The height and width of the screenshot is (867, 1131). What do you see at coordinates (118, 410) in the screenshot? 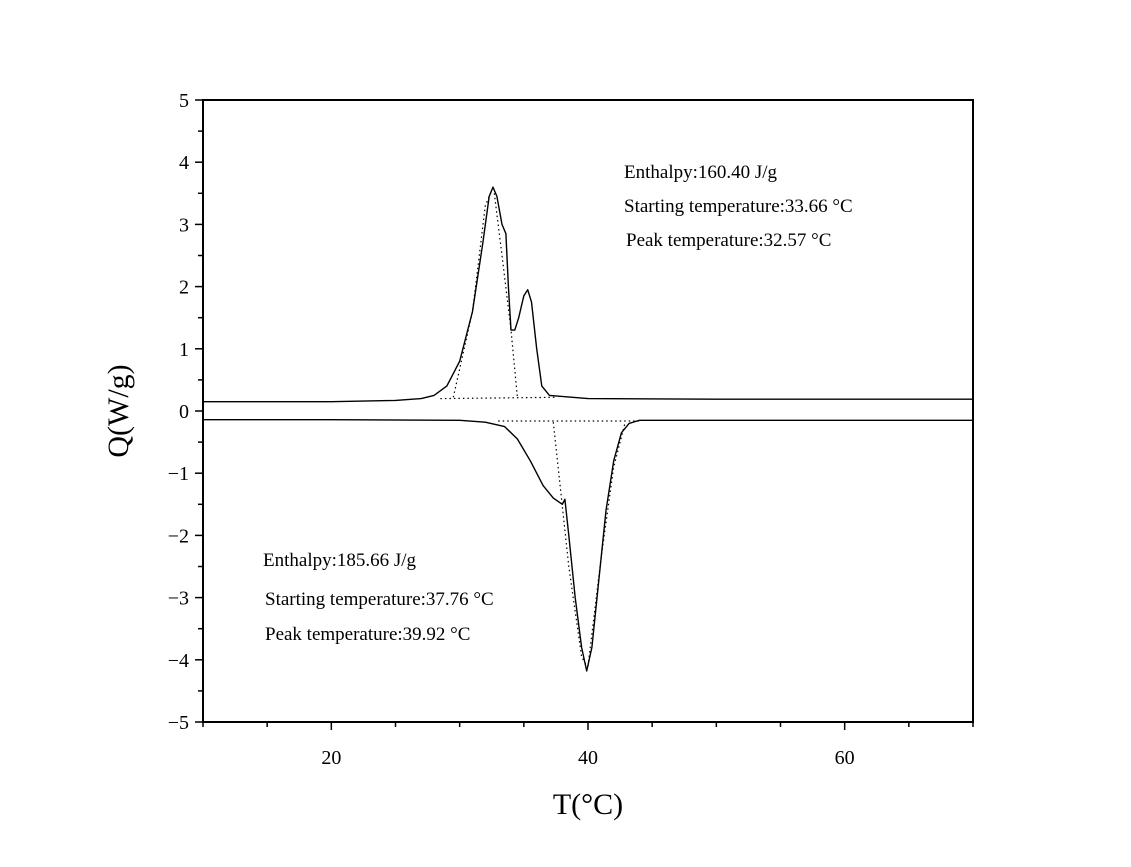
I see `y-axis-title: Q(W/g)` at bounding box center [118, 410].